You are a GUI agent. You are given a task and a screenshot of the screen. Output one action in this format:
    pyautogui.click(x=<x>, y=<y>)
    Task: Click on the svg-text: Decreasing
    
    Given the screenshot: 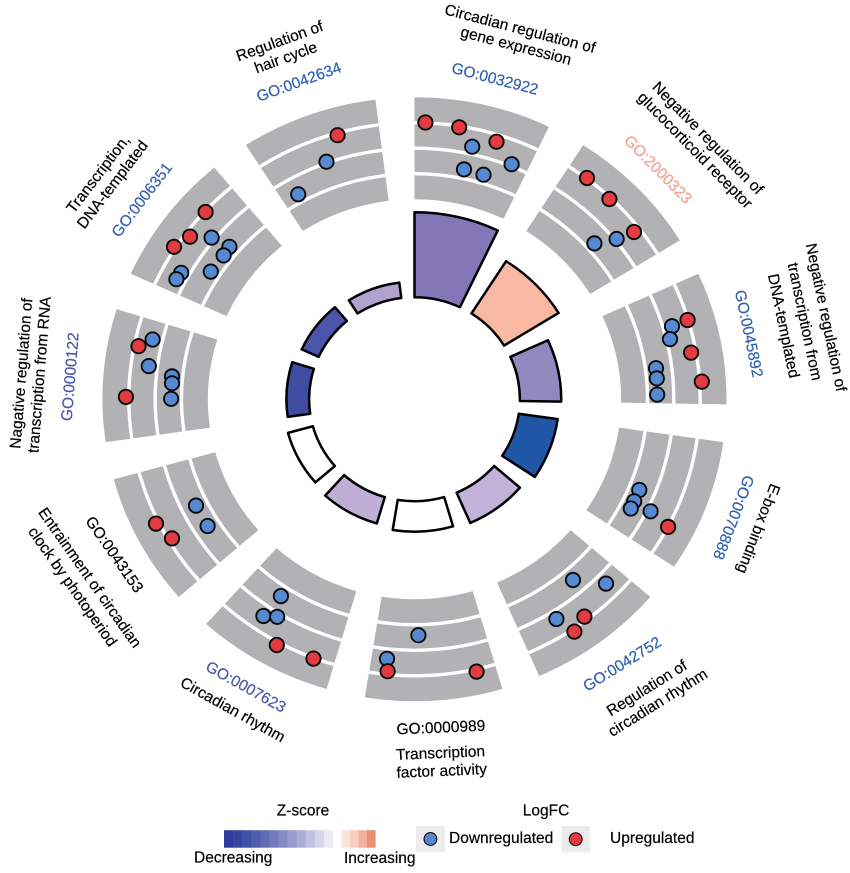 What is the action you would take?
    pyautogui.click(x=233, y=858)
    